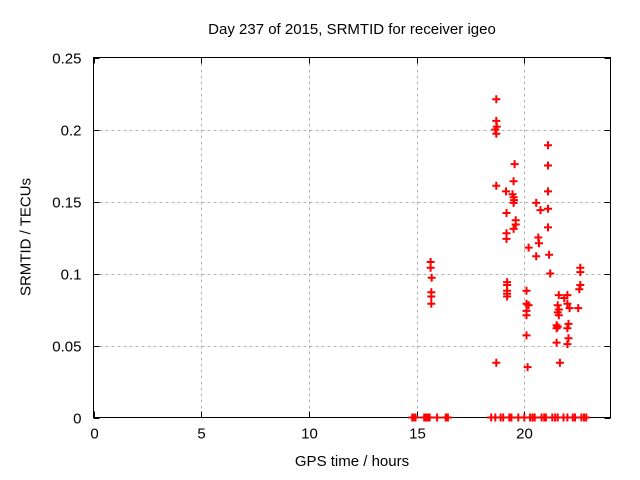 The width and height of the screenshot is (640, 480). What do you see at coordinates (66, 347) in the screenshot?
I see `y-tick-label: 0.05` at bounding box center [66, 347].